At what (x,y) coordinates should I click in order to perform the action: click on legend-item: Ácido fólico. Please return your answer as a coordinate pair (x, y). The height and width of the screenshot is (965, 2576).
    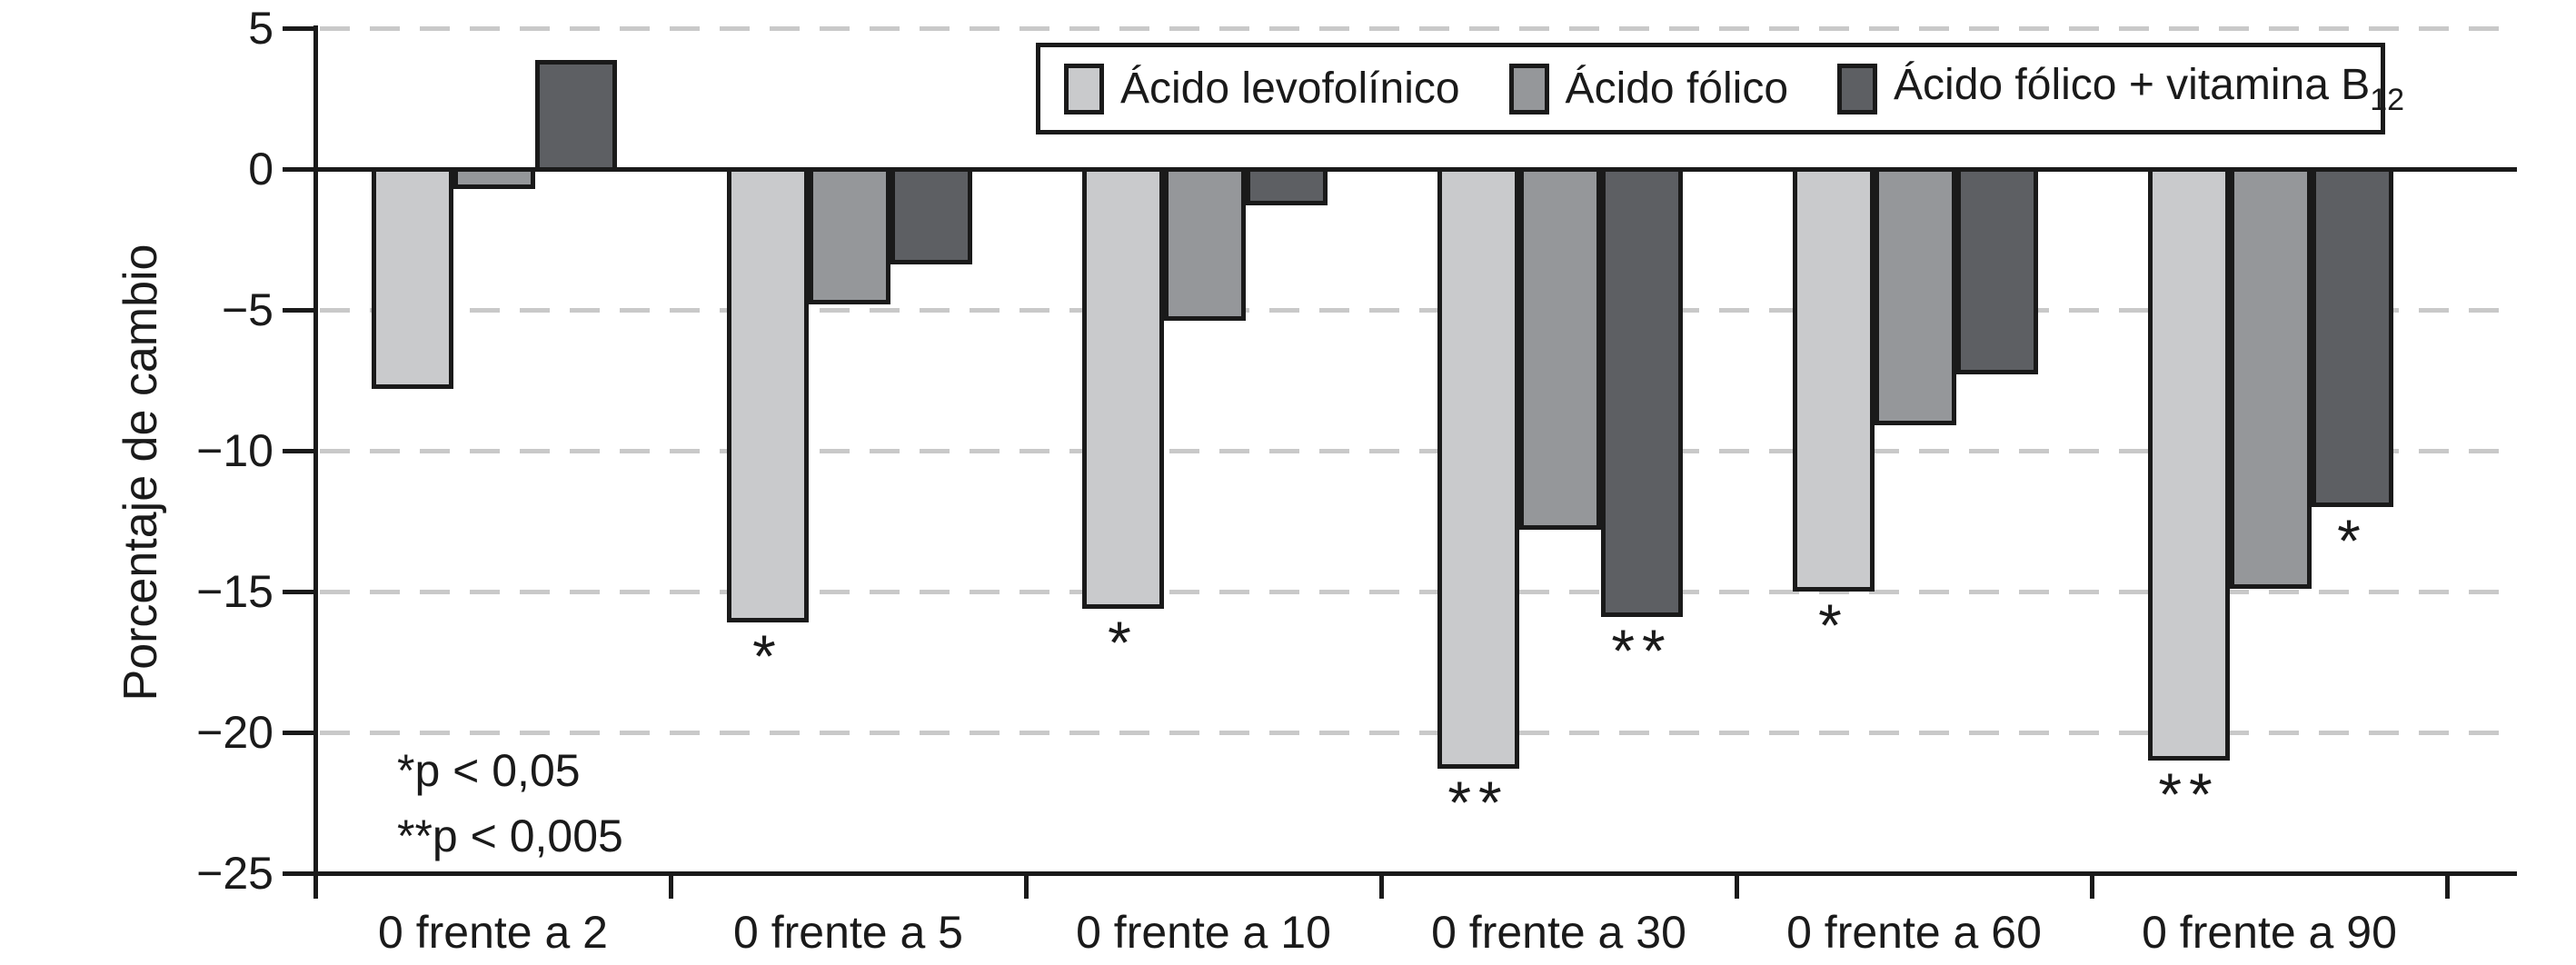
    Looking at the image, I should click on (1648, 88).